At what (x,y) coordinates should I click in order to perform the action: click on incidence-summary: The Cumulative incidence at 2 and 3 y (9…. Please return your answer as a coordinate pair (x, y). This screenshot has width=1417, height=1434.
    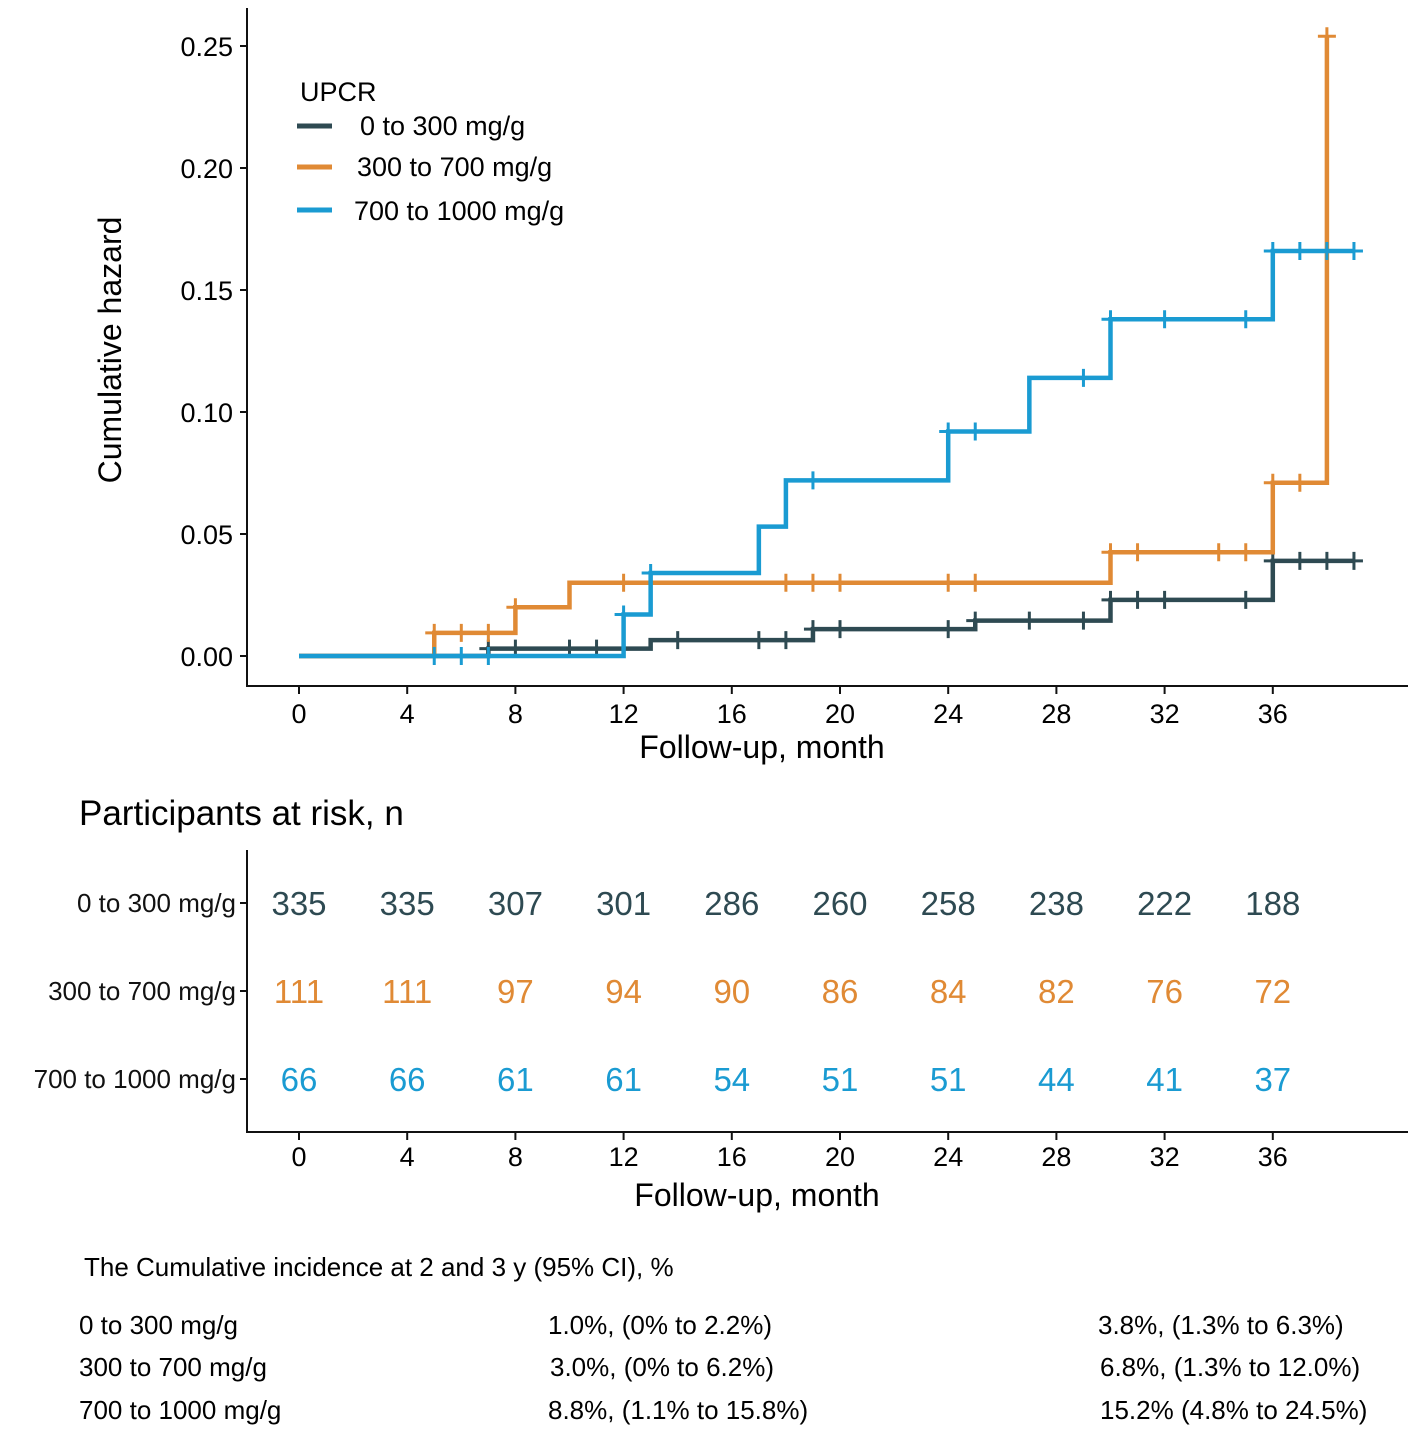
    Looking at the image, I should click on (723, 1338).